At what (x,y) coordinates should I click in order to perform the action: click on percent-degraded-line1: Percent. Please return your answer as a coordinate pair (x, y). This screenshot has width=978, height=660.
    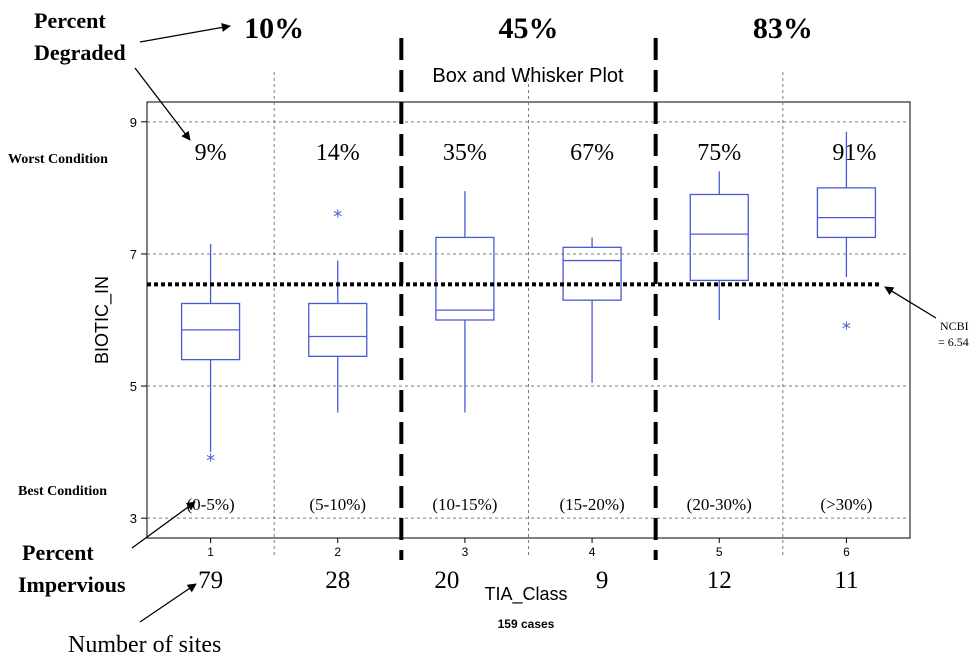
    Looking at the image, I should click on (70, 20).